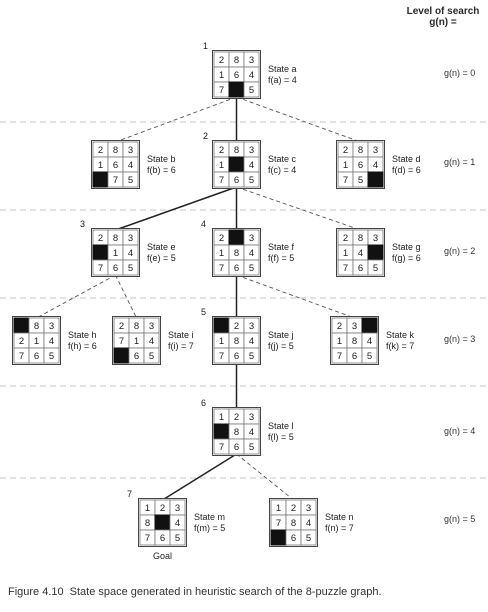 This screenshot has width=488, height=612. Describe the element at coordinates (311, 522) in the screenshot. I see `state-n: 1 2 3 7 8 46 5 State nf(n) = 7` at that location.